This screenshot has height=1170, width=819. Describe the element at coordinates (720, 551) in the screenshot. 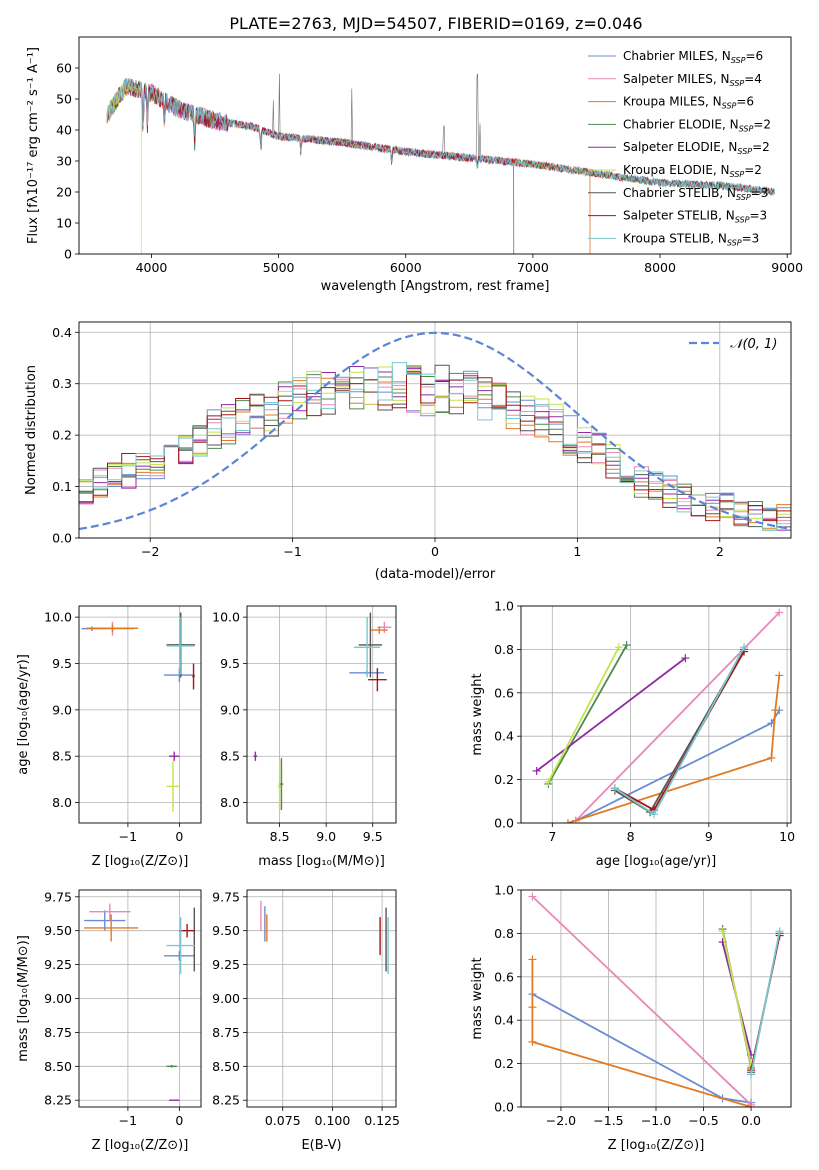

I see `x-tick-label: 2` at that location.